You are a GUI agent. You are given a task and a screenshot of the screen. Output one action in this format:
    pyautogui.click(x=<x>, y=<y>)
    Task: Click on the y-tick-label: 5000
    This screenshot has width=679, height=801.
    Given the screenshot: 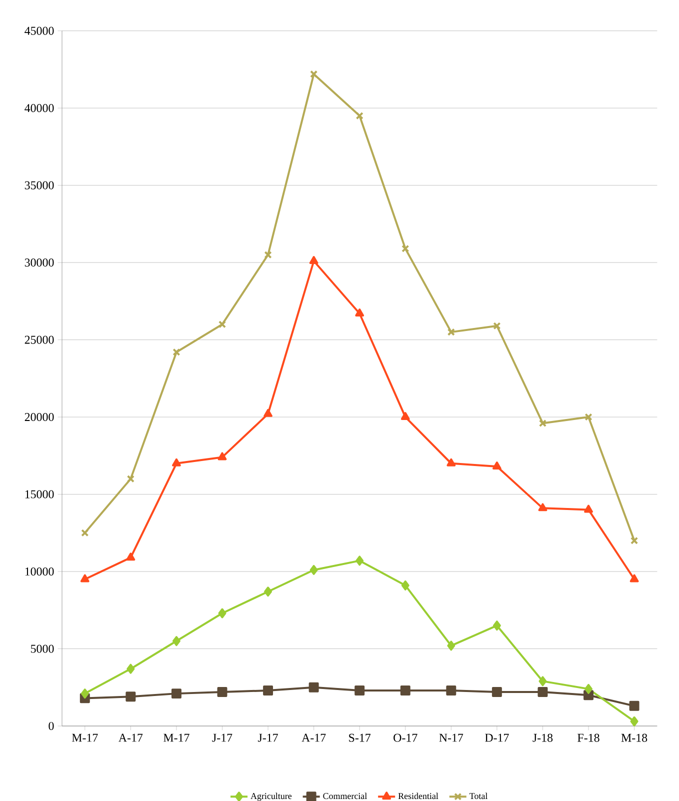 What is the action you would take?
    pyautogui.click(x=42, y=648)
    